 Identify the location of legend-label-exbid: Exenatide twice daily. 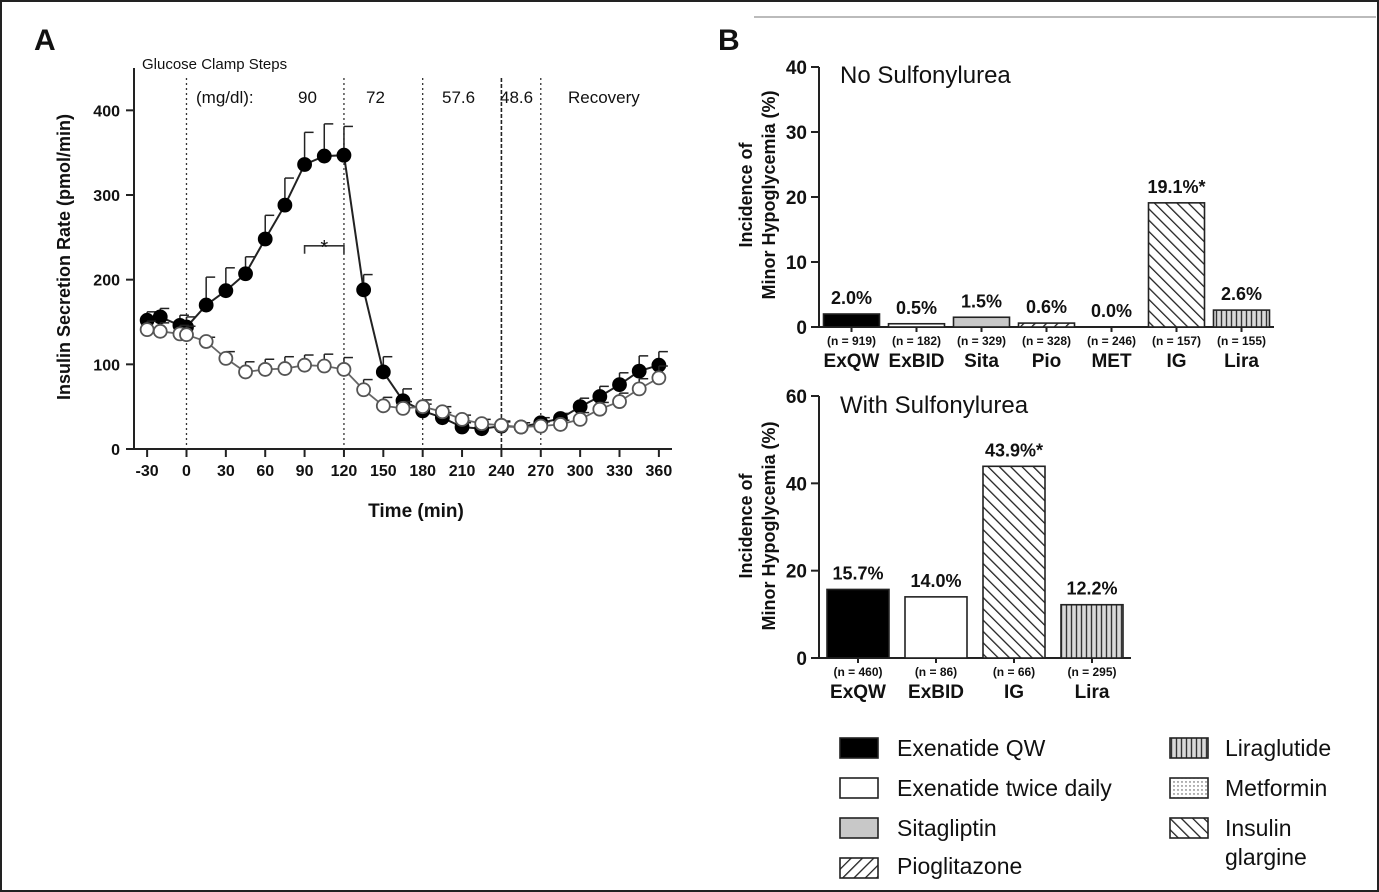
(1004, 788).